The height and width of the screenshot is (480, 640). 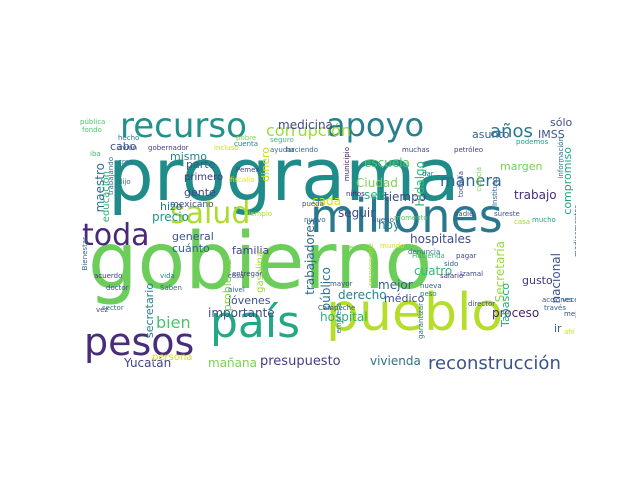 What do you see at coordinates (249, 300) in the screenshot?
I see `cloud-word: jóvenes` at bounding box center [249, 300].